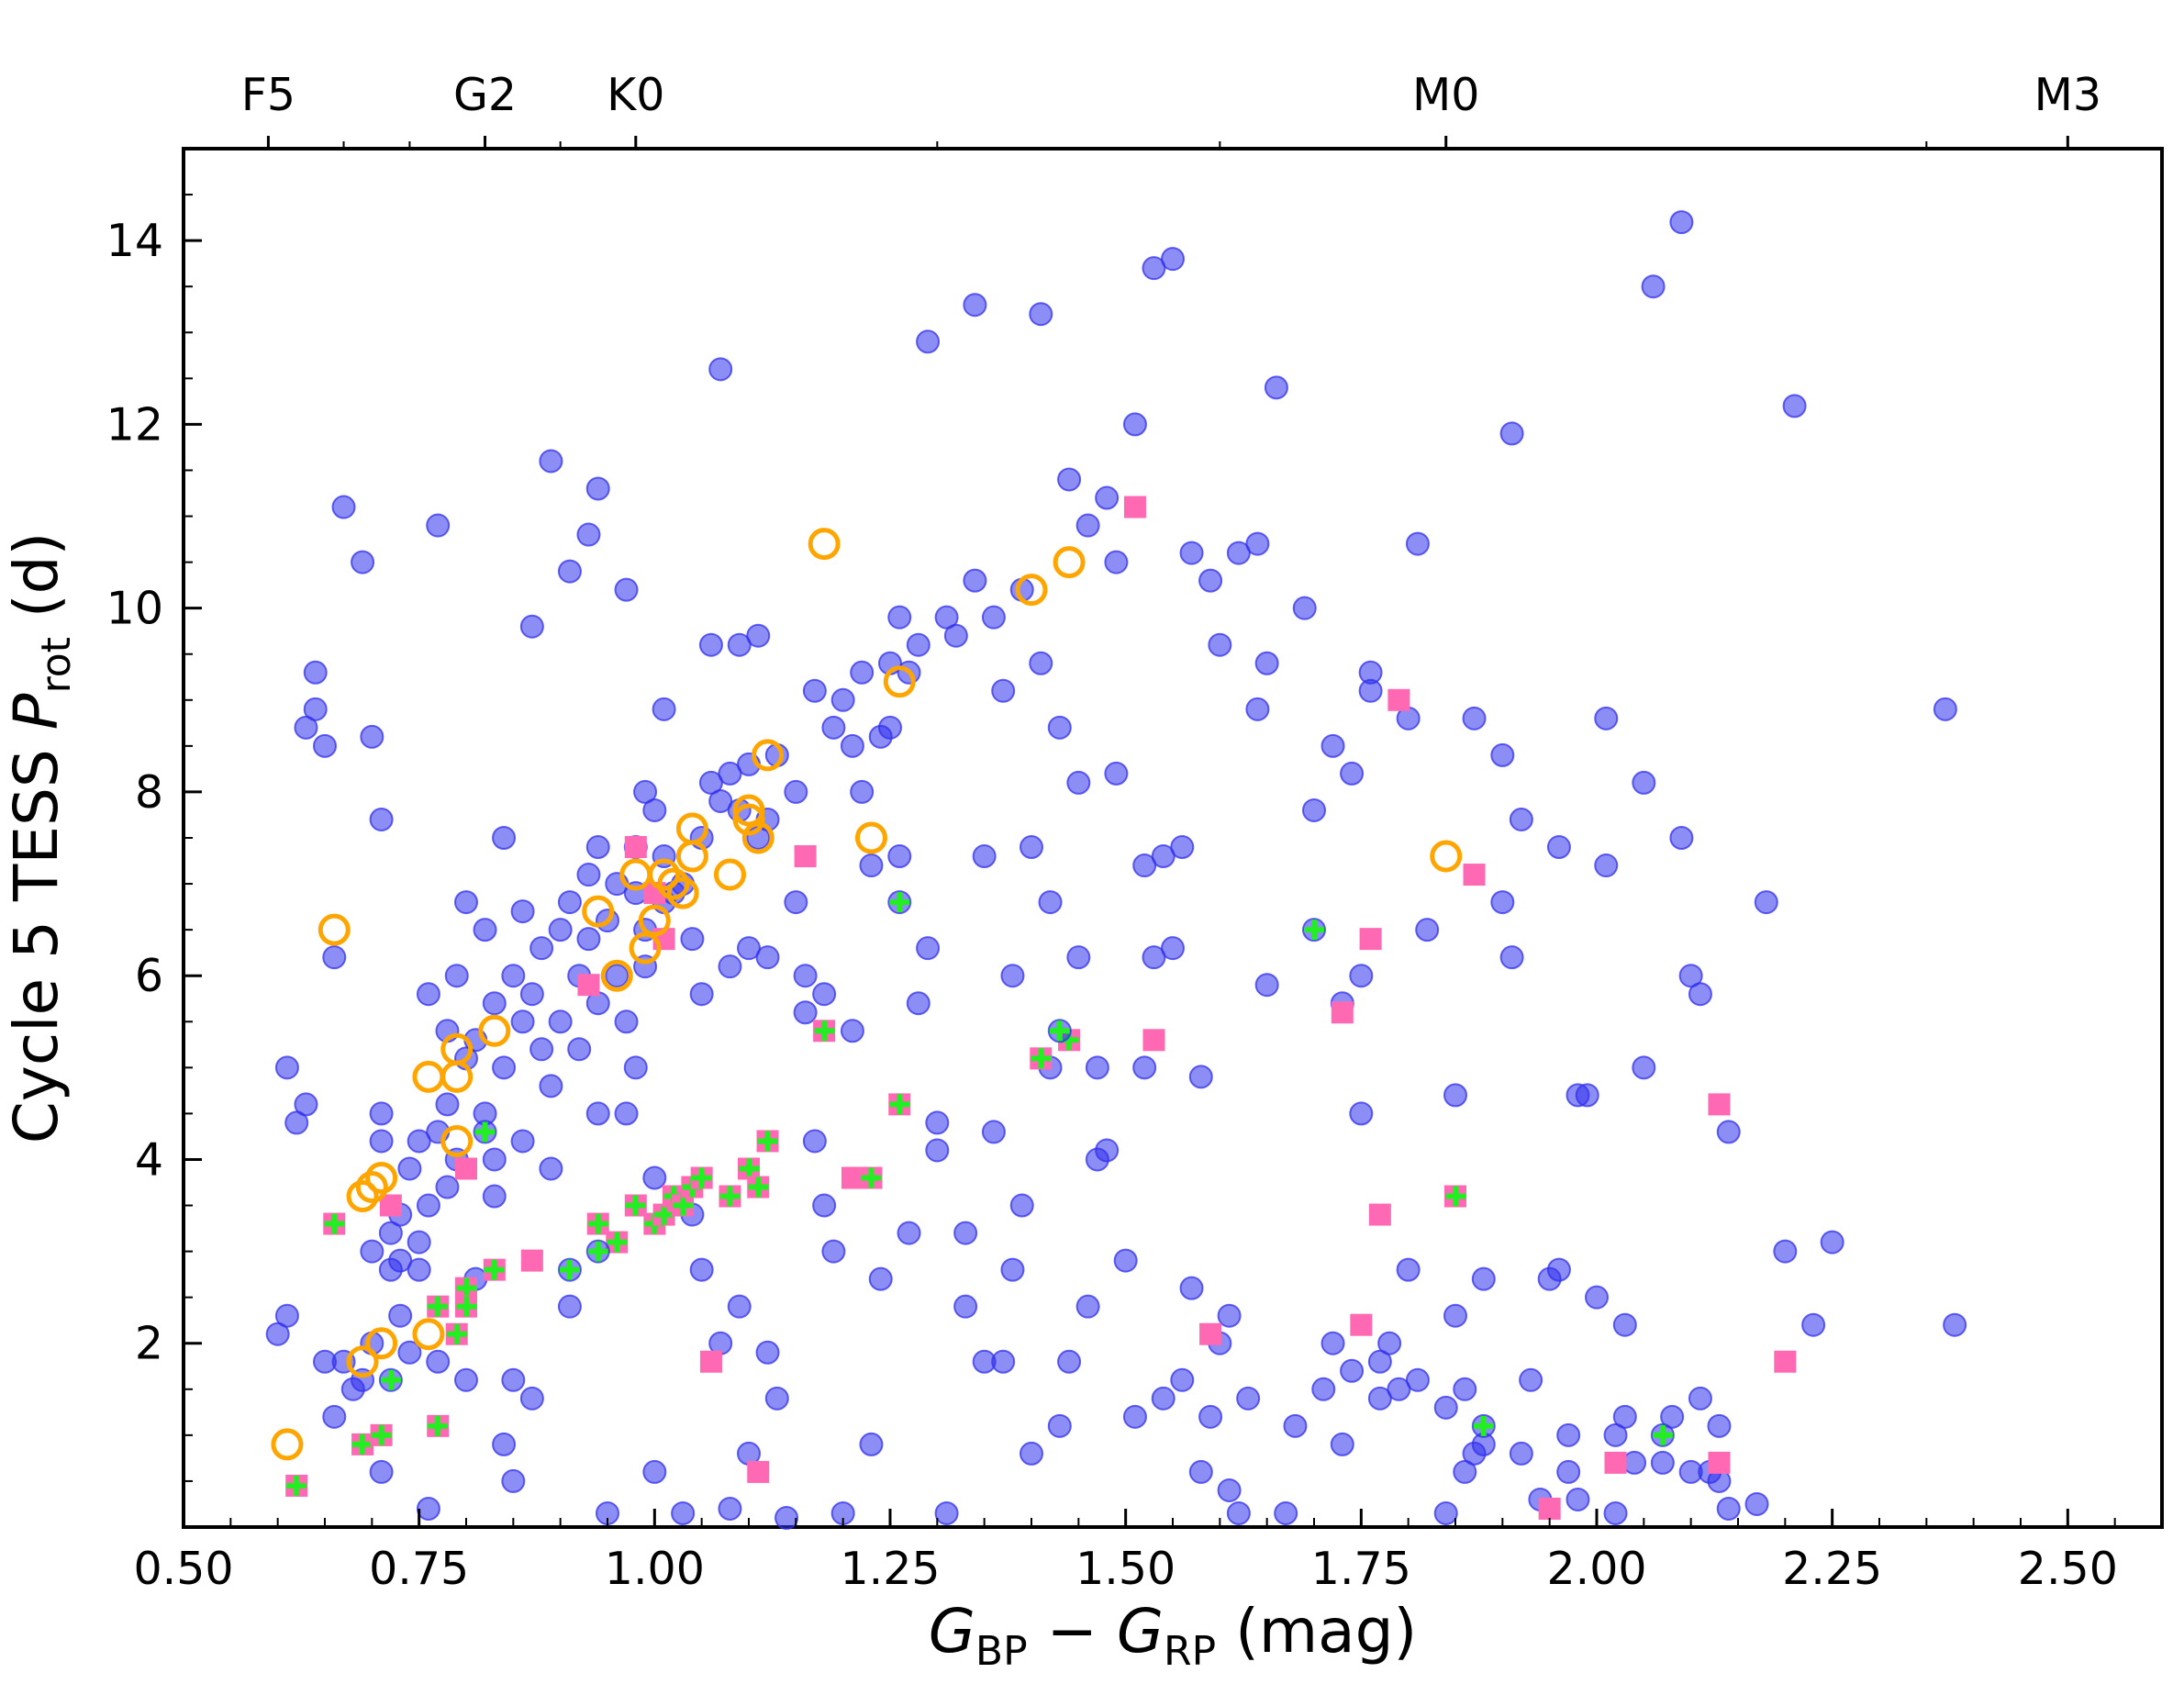 The width and height of the screenshot is (2184, 1684). I want to click on x-tick-label: 1.25, so click(890, 1569).